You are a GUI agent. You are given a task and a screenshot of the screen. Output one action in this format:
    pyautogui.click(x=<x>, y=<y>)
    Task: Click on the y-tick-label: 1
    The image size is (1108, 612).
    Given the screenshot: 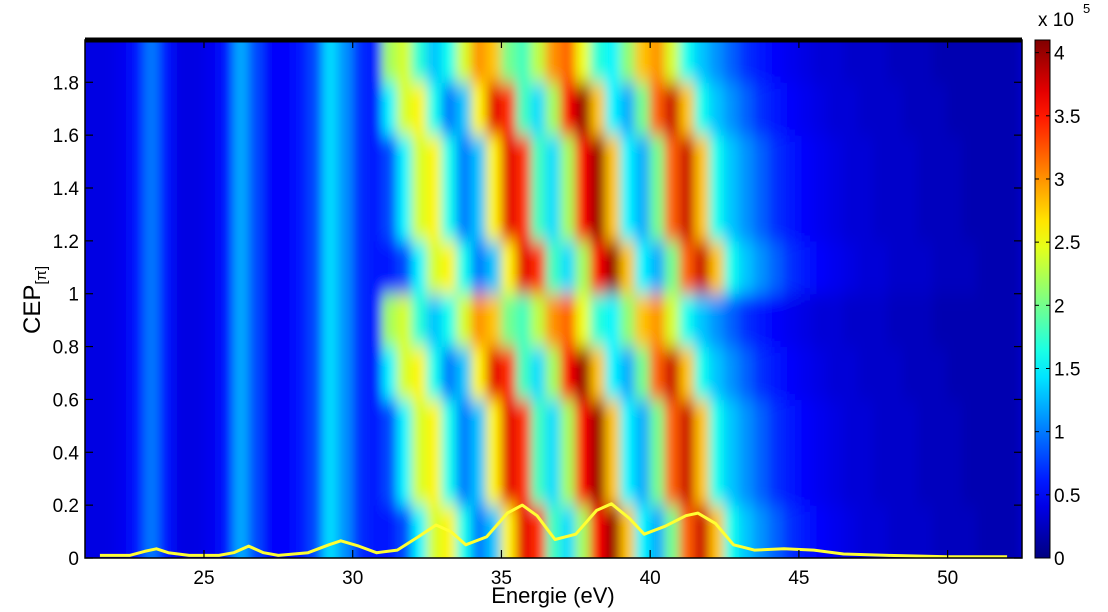 What is the action you would take?
    pyautogui.click(x=73, y=295)
    